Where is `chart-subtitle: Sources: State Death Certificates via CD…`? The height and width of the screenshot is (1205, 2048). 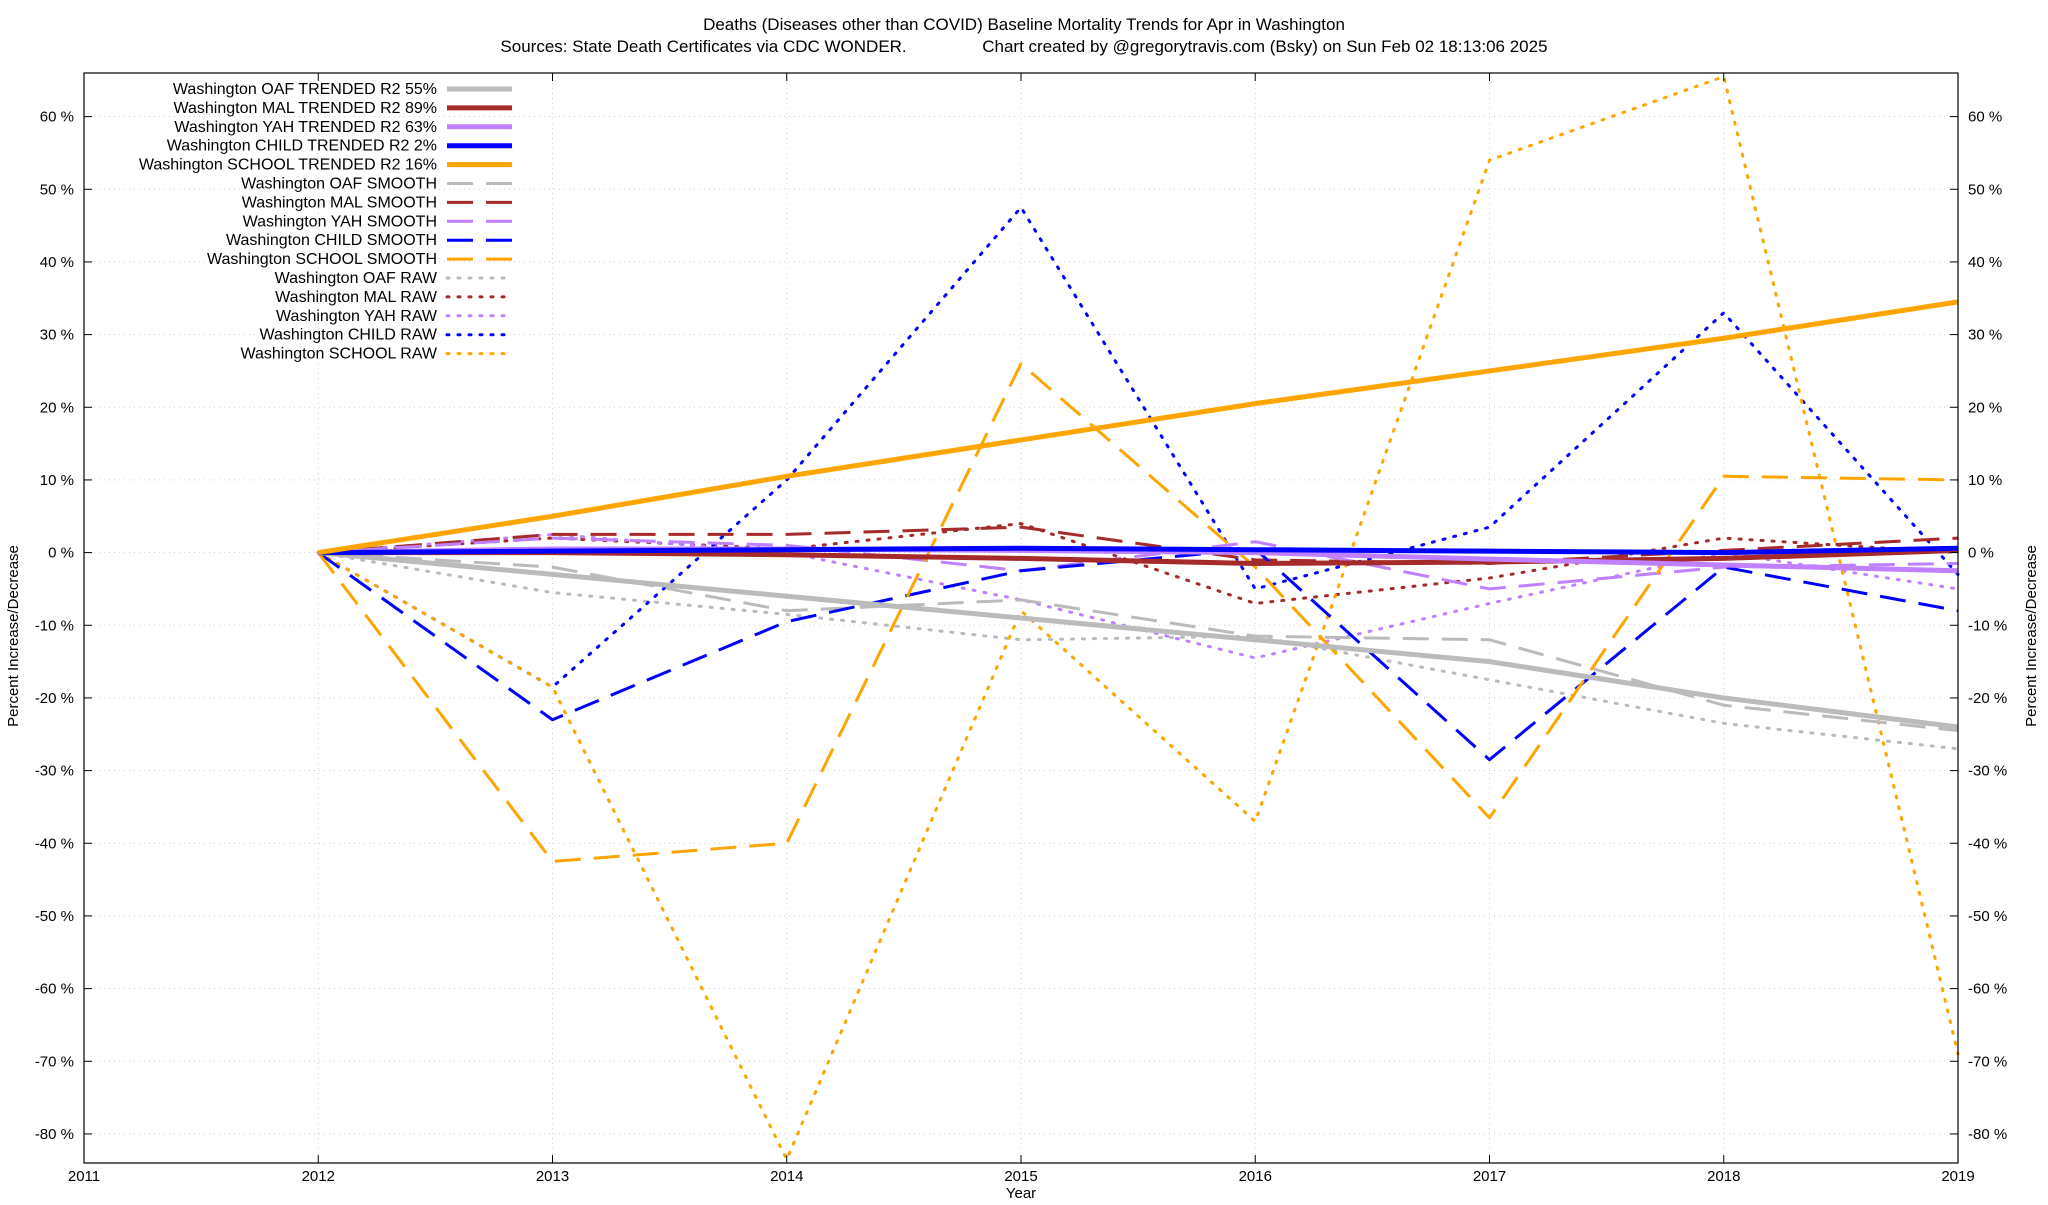
chart-subtitle: Sources: State Death Certificates via CD… is located at coordinates (1023, 46).